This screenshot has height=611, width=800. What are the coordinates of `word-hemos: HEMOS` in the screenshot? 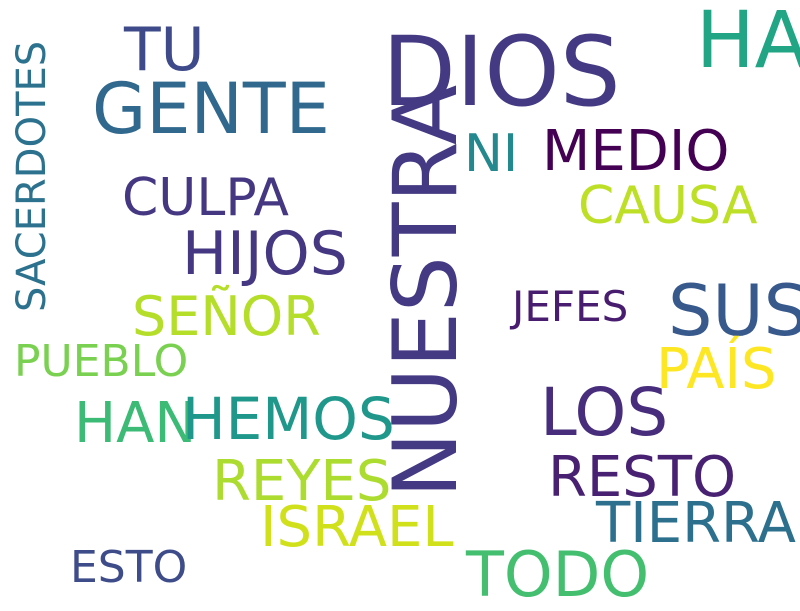 It's located at (288, 419).